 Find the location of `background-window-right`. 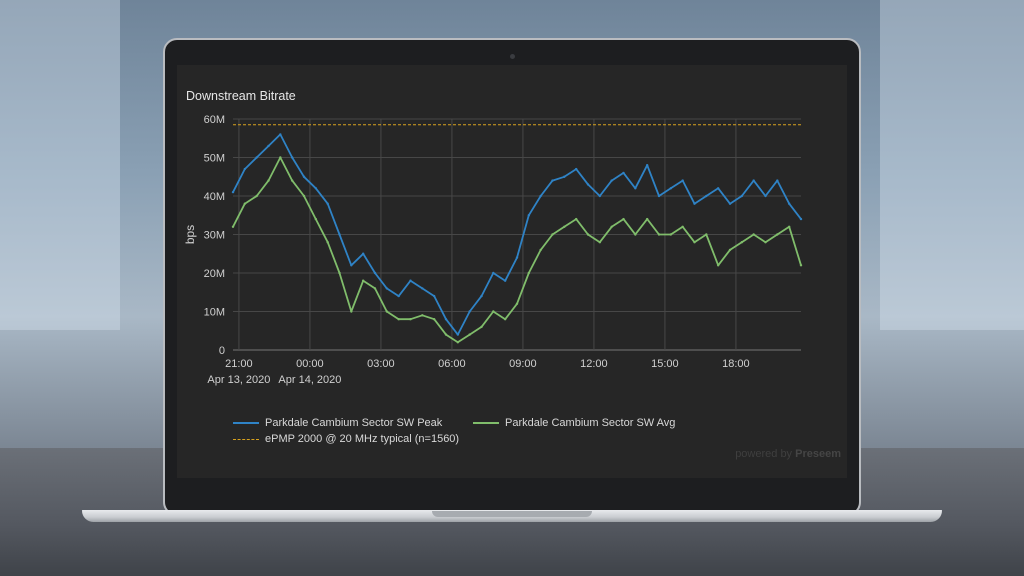

background-window-right is located at coordinates (952, 165).